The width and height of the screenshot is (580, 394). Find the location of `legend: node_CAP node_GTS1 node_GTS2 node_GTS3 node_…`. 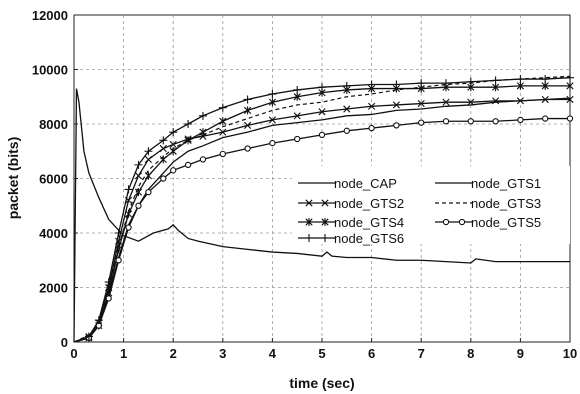

legend: node_CAP node_GTS1 node_GTS2 node_GTS3 node_… is located at coordinates (431, 206).